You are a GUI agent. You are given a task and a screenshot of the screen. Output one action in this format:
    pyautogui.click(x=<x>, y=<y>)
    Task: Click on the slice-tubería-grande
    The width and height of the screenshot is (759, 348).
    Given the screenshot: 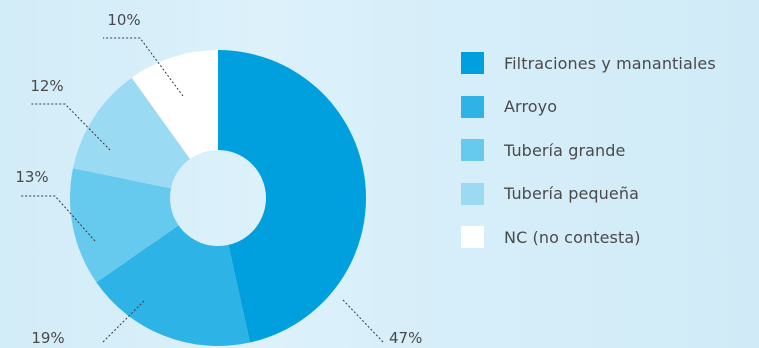 What is the action you would take?
    pyautogui.click(x=124, y=225)
    